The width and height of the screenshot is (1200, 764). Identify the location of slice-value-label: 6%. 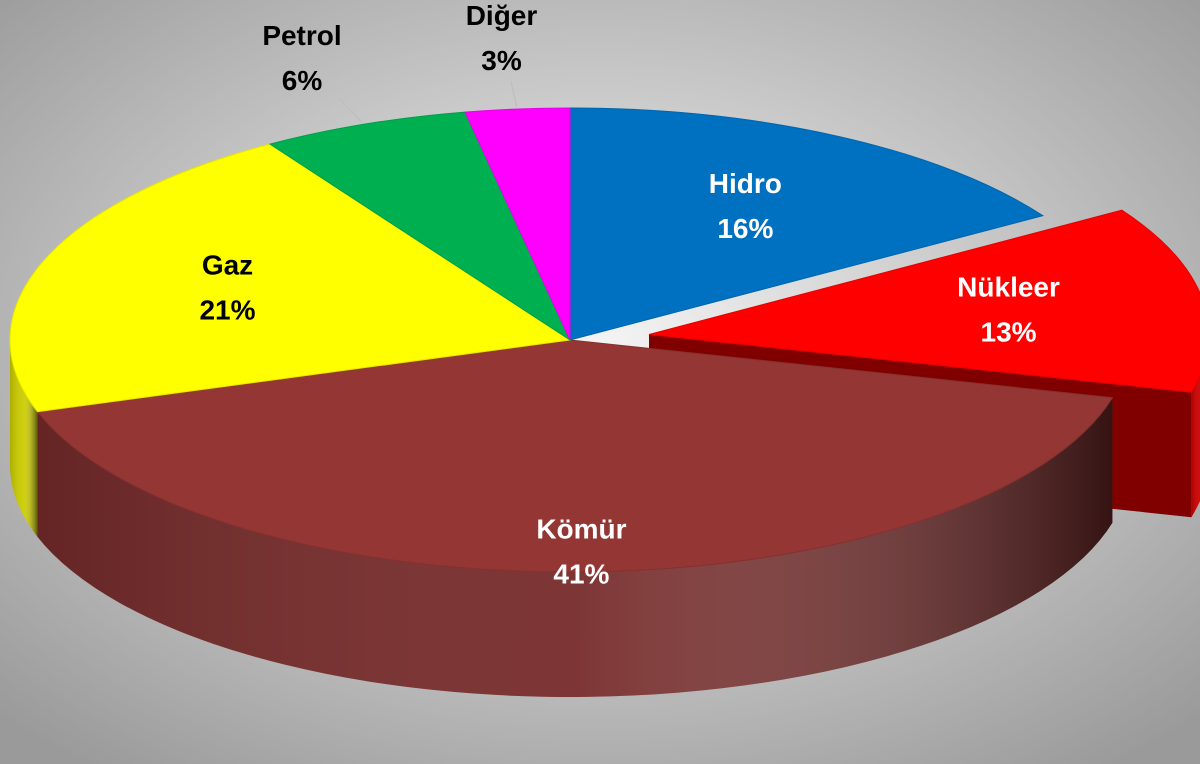
(302, 80).